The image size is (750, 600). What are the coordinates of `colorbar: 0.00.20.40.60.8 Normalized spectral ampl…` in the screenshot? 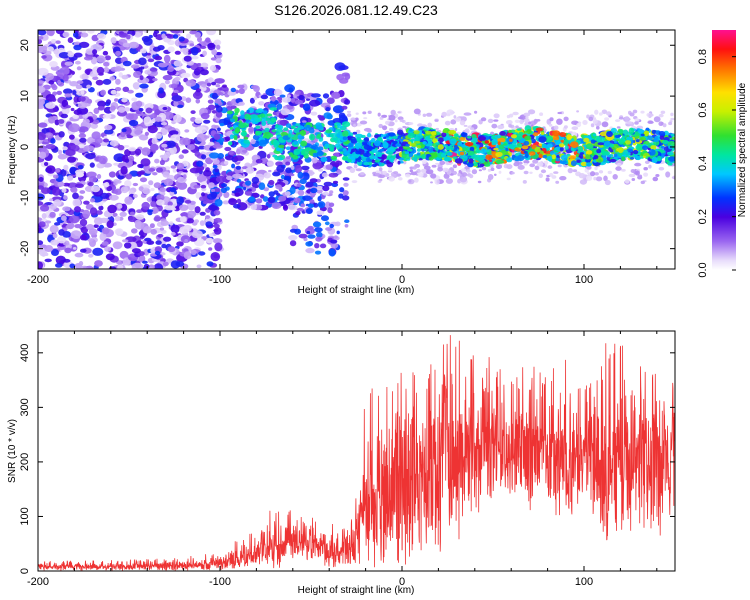 It's located at (722, 154).